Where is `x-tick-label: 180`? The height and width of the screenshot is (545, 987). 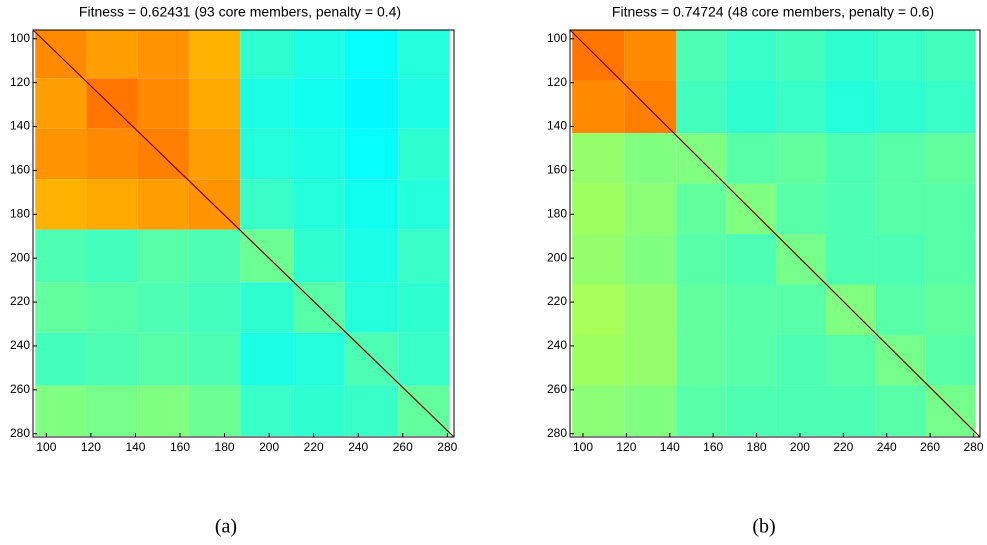 x-tick-label: 180 is located at coordinates (225, 447).